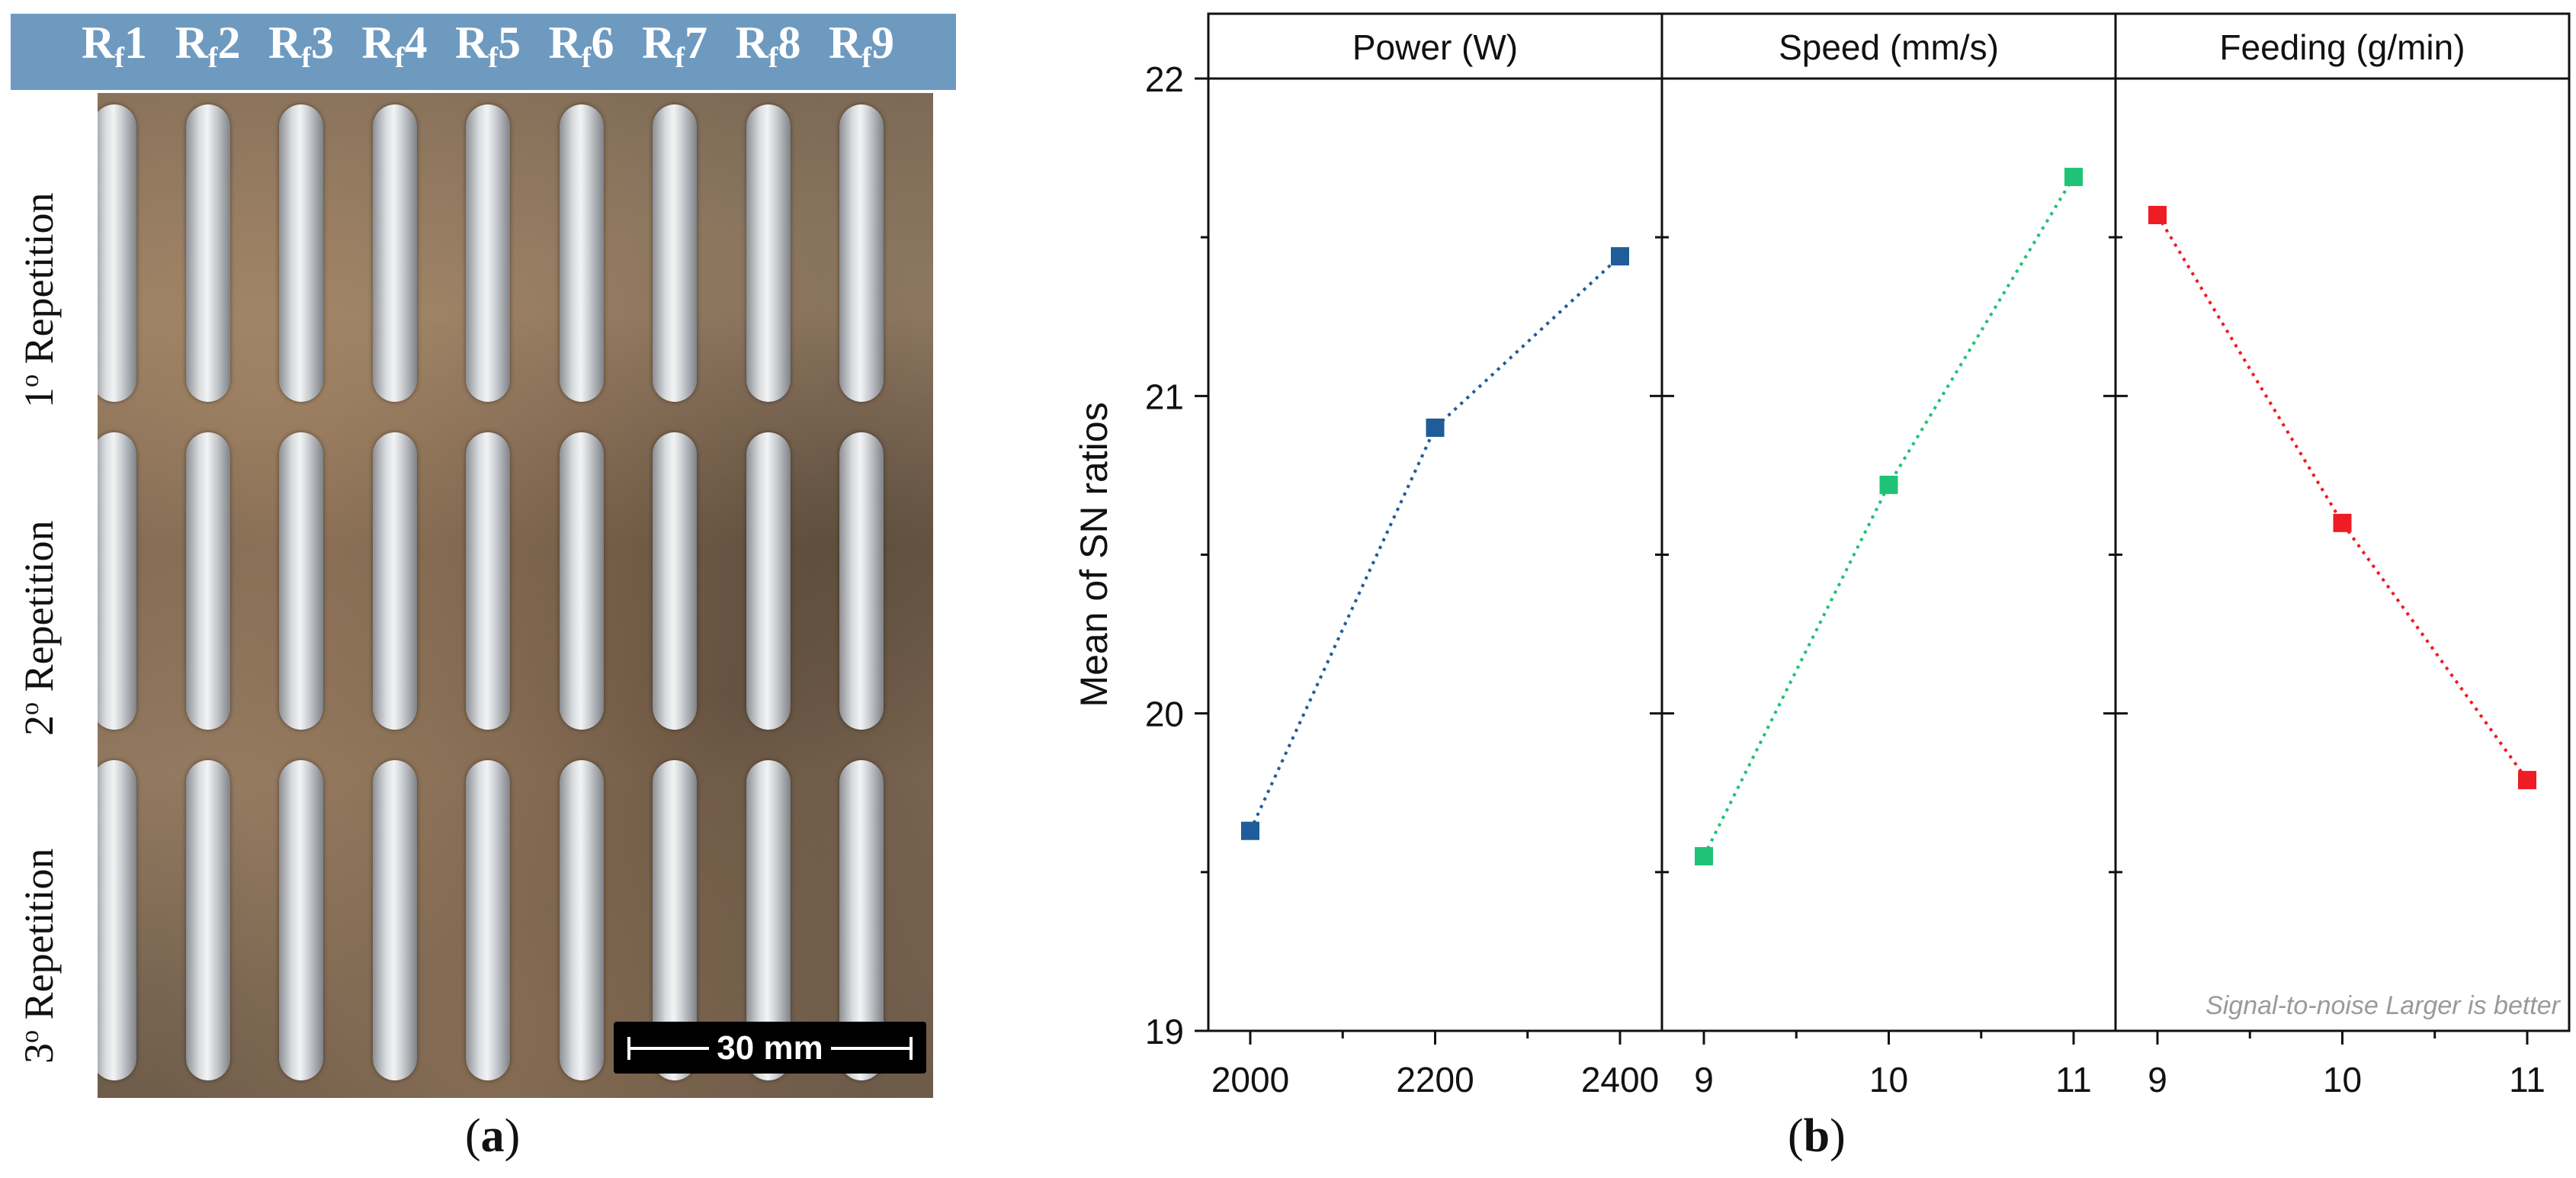 The height and width of the screenshot is (1178, 2576). I want to click on caption-b-open: (, so click(1796, 1136).